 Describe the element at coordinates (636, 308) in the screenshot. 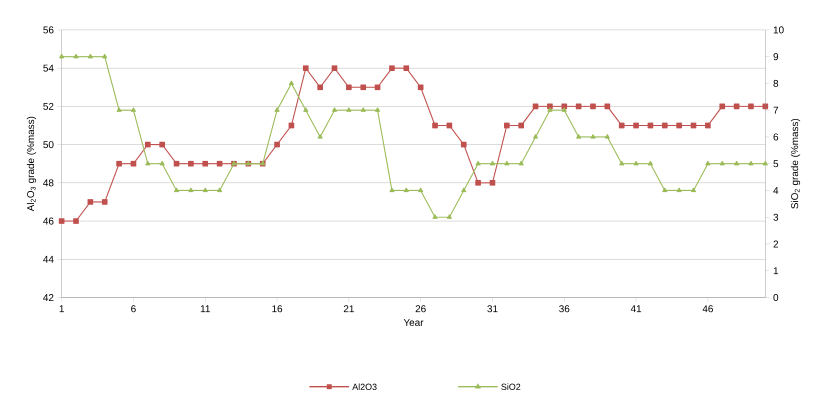

I see `x-tick-label: 41` at that location.